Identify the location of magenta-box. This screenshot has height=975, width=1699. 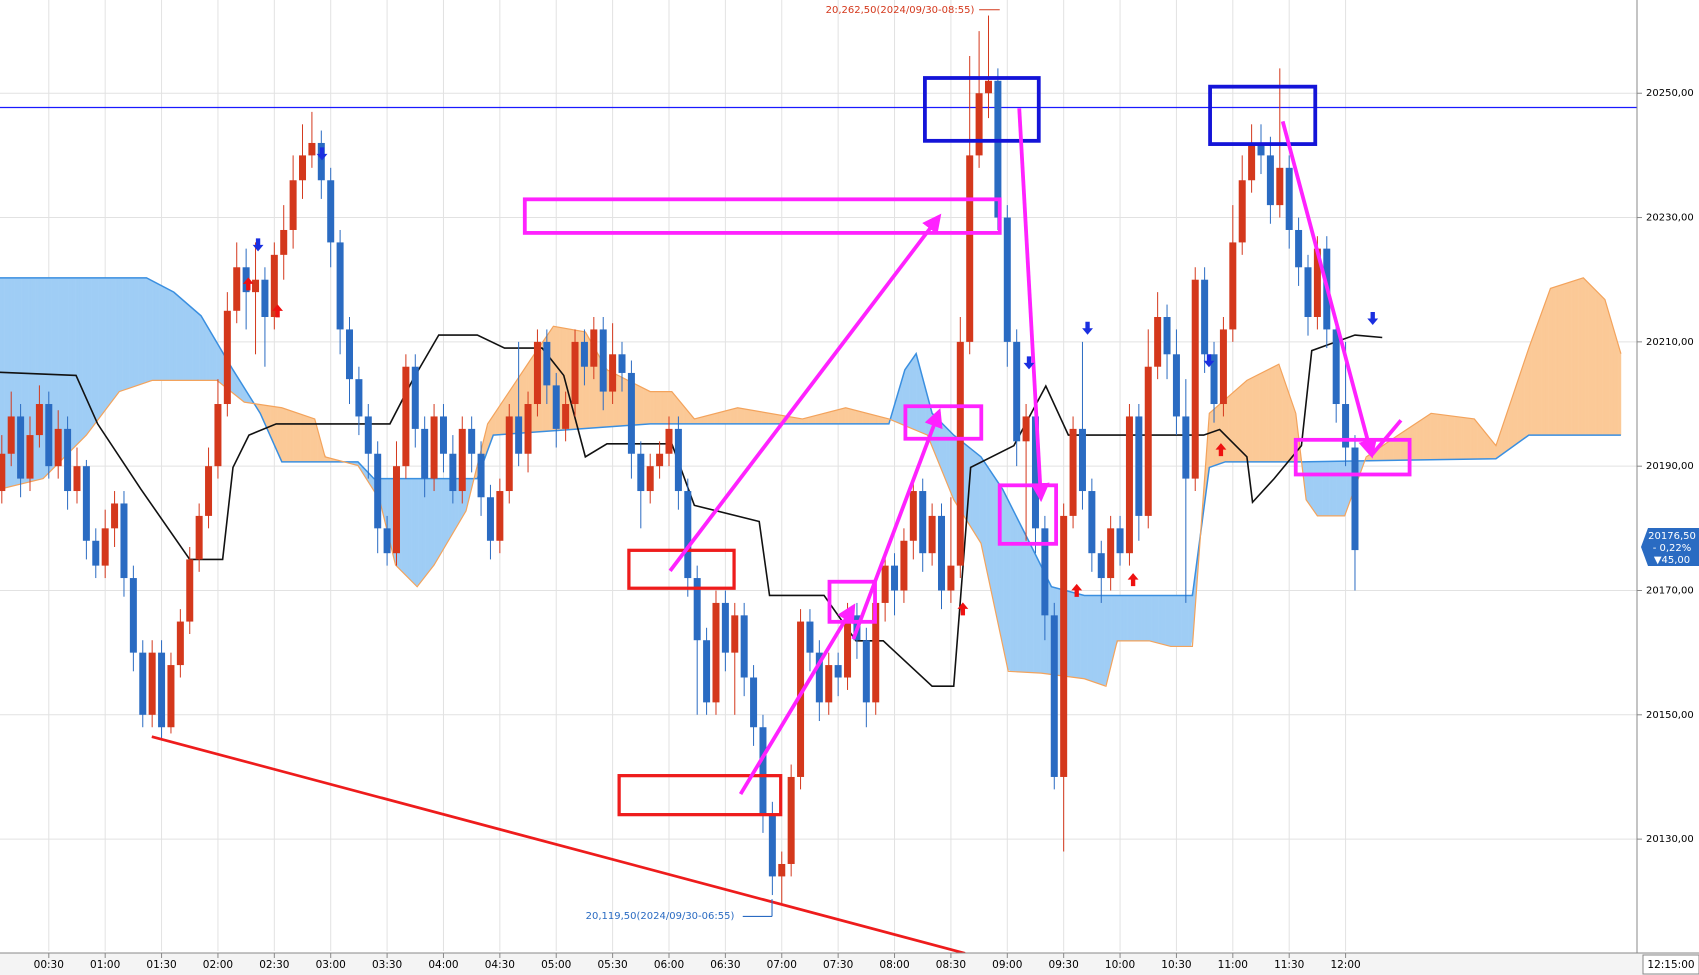
(1352, 457).